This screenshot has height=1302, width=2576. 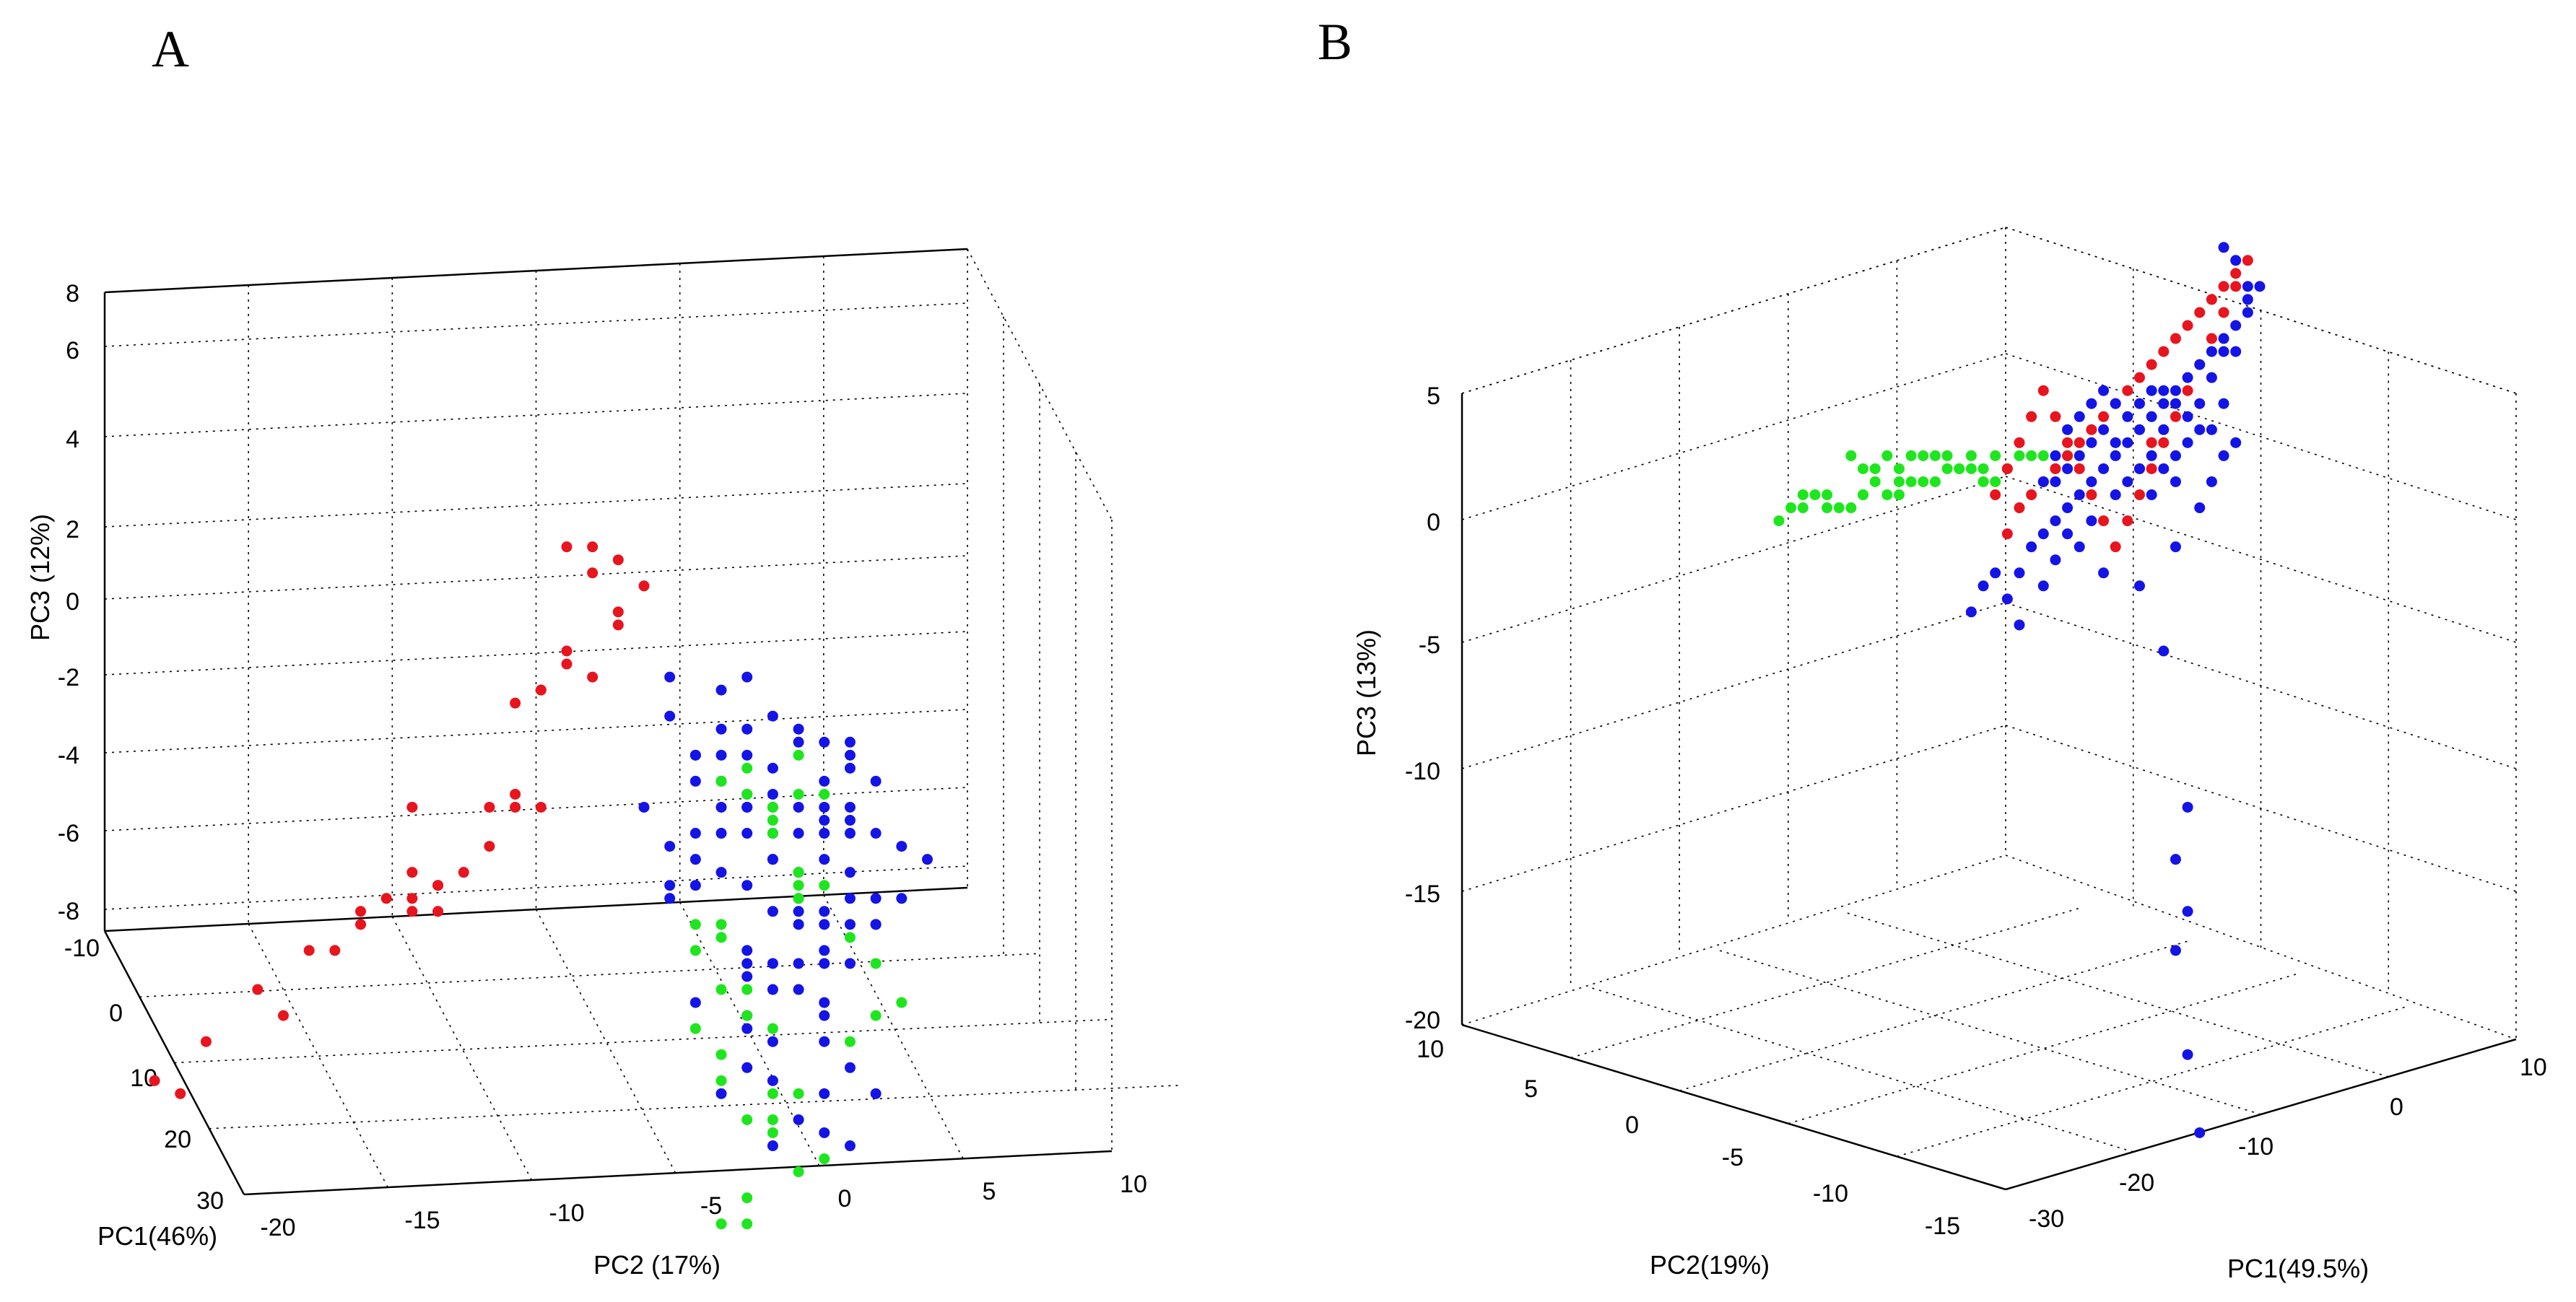 I want to click on panel-b-floor-grid, so click(x=1861, y=1070).